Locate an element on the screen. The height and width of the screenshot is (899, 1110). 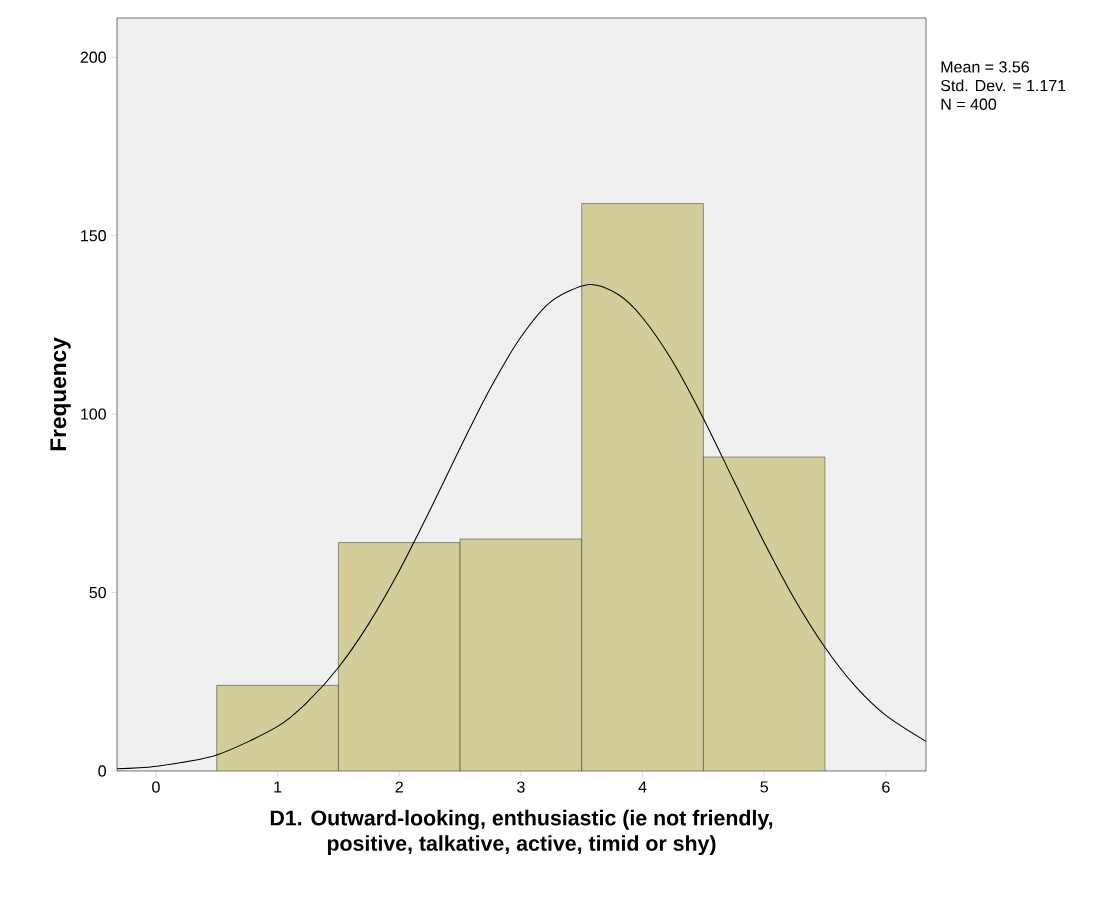
text: N = 400 is located at coordinates (969, 104).